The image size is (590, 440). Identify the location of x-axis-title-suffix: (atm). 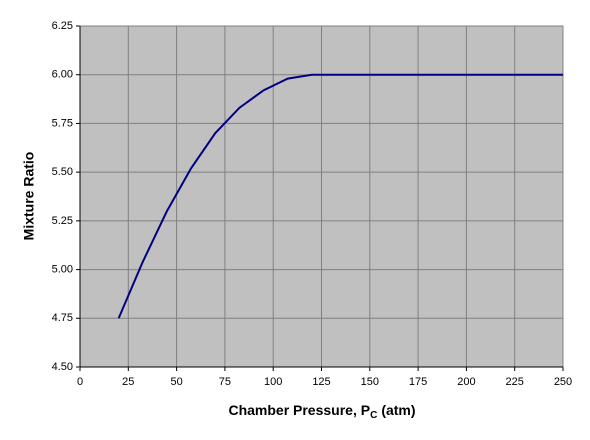
(398, 410).